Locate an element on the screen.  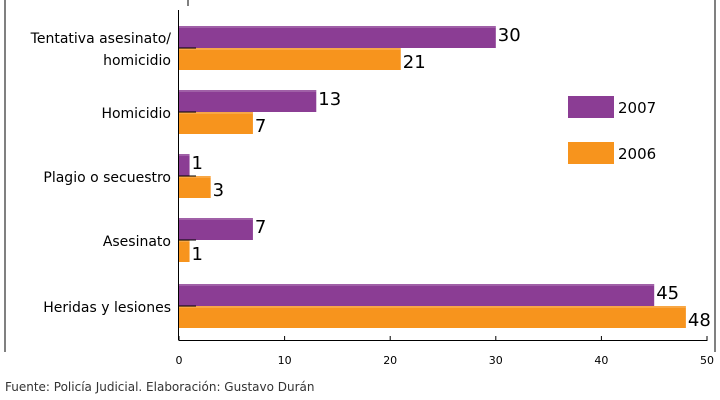
data-label-2006-3: 1 is located at coordinates (197, 254).